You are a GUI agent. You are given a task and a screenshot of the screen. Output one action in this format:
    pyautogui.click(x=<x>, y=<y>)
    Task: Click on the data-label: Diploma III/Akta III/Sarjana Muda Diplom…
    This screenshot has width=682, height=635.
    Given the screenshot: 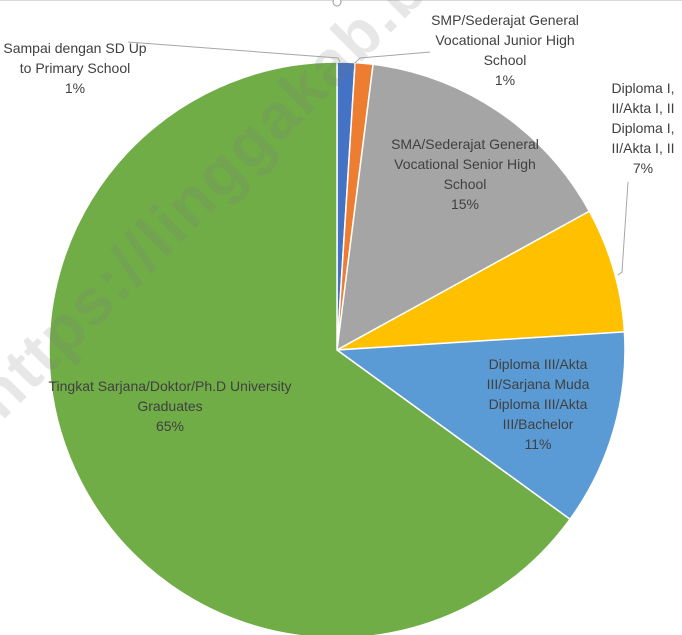 What is the action you would take?
    pyautogui.click(x=538, y=404)
    